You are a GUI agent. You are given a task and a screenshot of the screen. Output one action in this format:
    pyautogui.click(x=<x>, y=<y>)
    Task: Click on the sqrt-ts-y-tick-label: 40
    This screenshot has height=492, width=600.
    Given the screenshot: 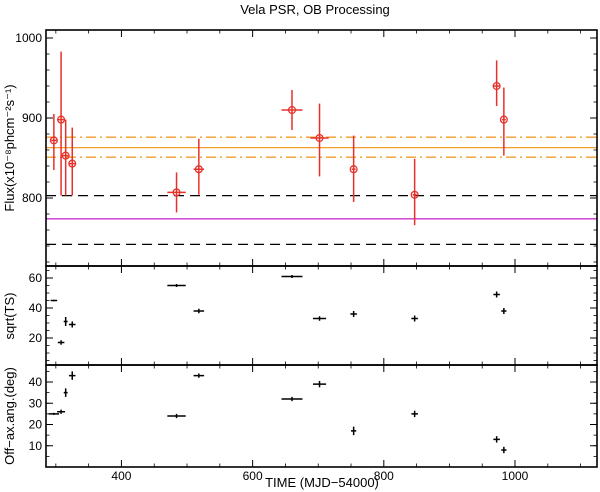 What is the action you would take?
    pyautogui.click(x=36, y=308)
    